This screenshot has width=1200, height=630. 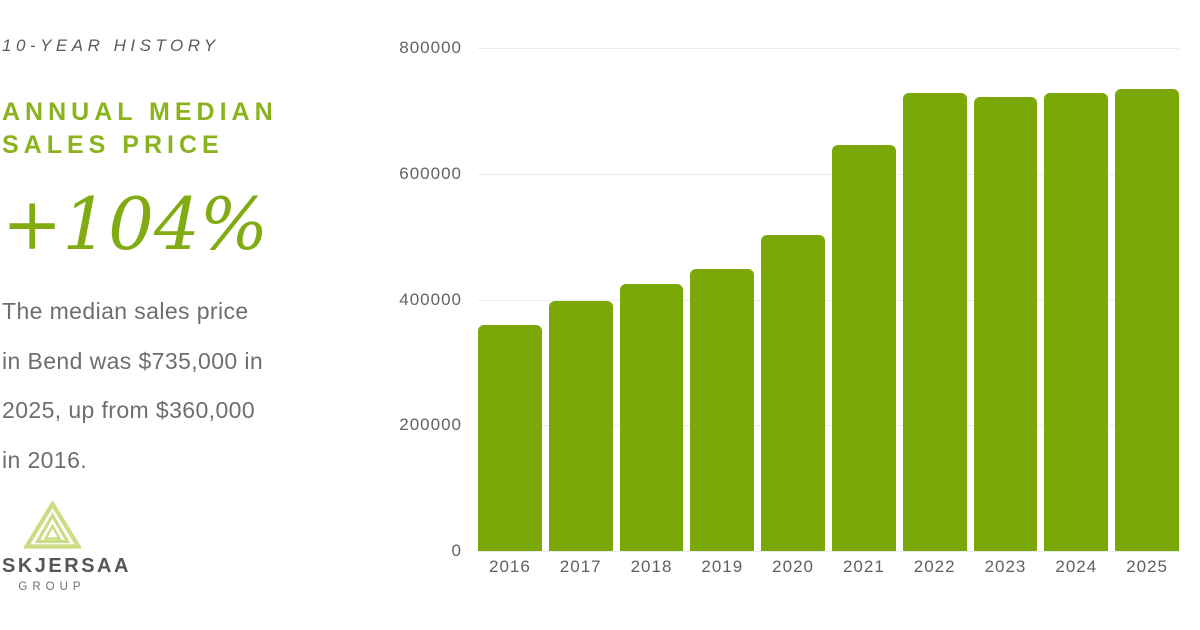 What do you see at coordinates (793, 392) in the screenshot?
I see `bar-2020` at bounding box center [793, 392].